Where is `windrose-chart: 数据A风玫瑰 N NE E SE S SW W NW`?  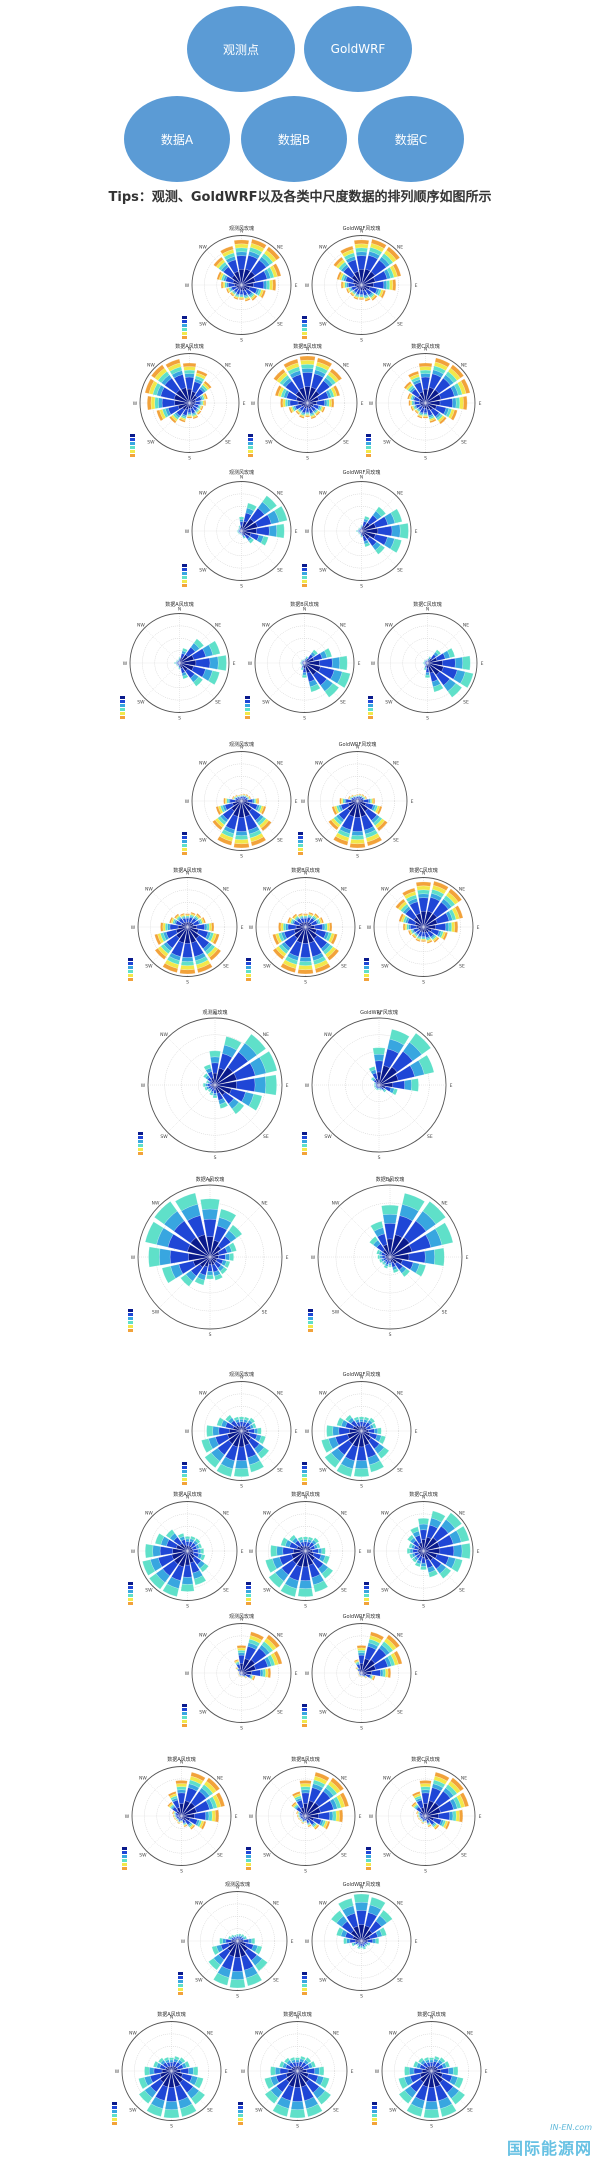
windrose-chart: 数据A风玫瑰 N NE E SE S SW W NW is located at coordinates (177, 661).